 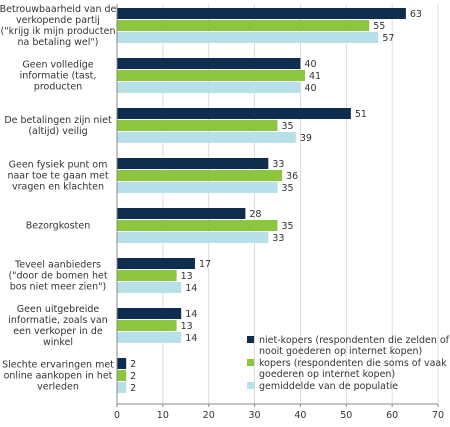 What do you see at coordinates (255, 214) in the screenshot?
I see `value-label: 28` at bounding box center [255, 214].